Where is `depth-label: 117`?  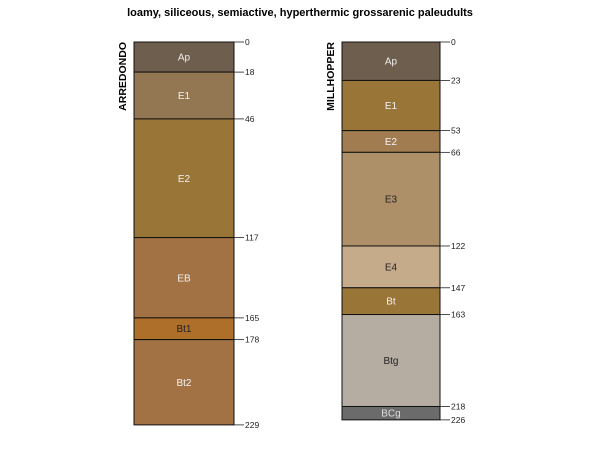 depth-label: 117 is located at coordinates (252, 238).